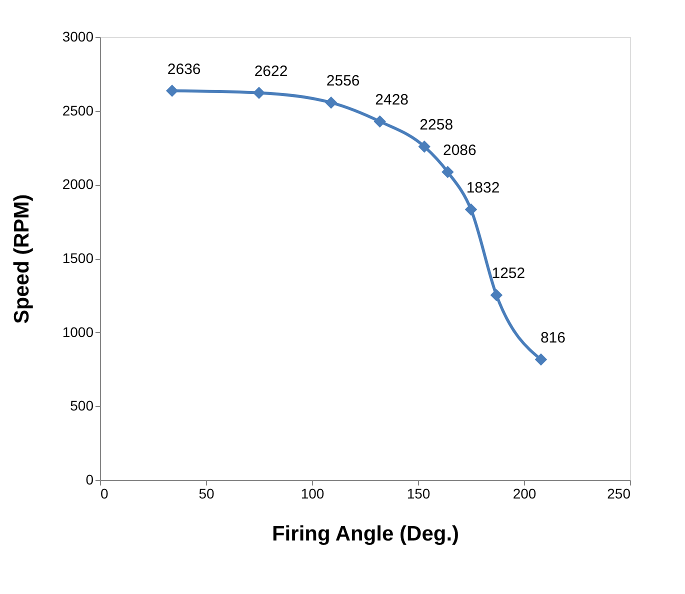 This screenshot has width=685, height=594. I want to click on x-tick-label: 200, so click(524, 494).